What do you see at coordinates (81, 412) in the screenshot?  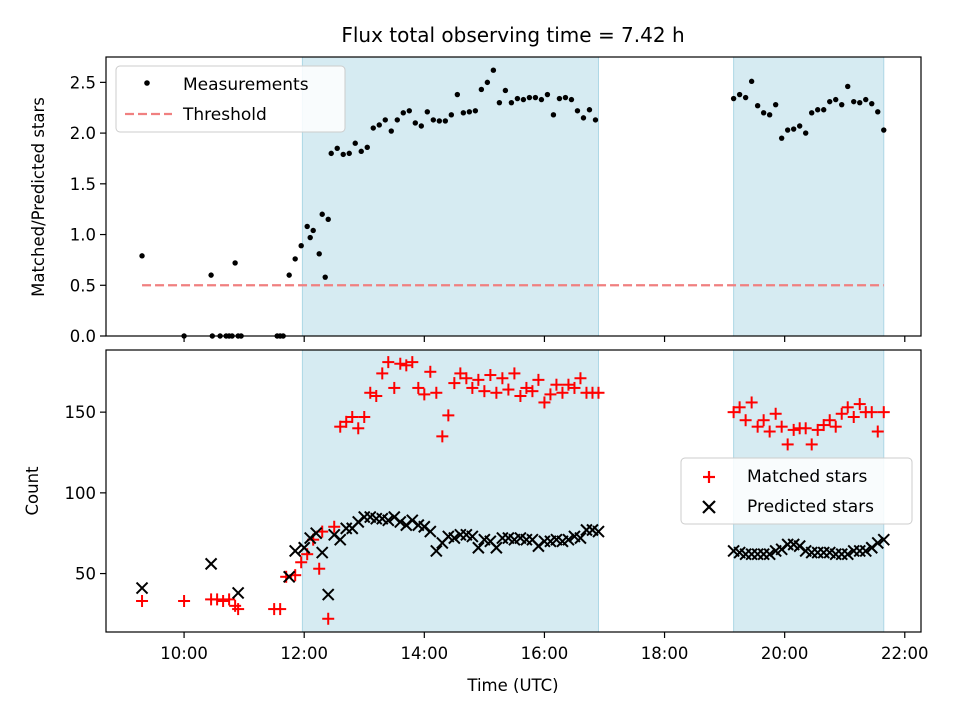 I see `y-tick-label: 150` at bounding box center [81, 412].